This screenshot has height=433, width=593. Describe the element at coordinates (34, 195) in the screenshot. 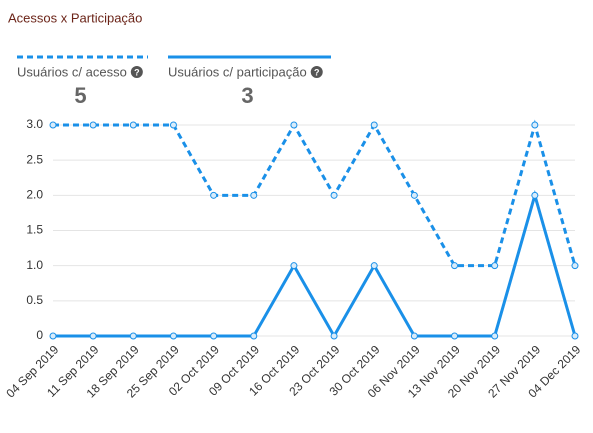

I see `y-tick-label: 2.0` at that location.